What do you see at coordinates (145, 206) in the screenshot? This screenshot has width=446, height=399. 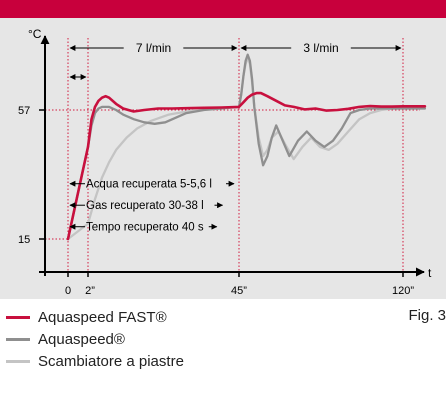 I see `annotation-label: Gas recuperato 30-38 l` at bounding box center [145, 206].